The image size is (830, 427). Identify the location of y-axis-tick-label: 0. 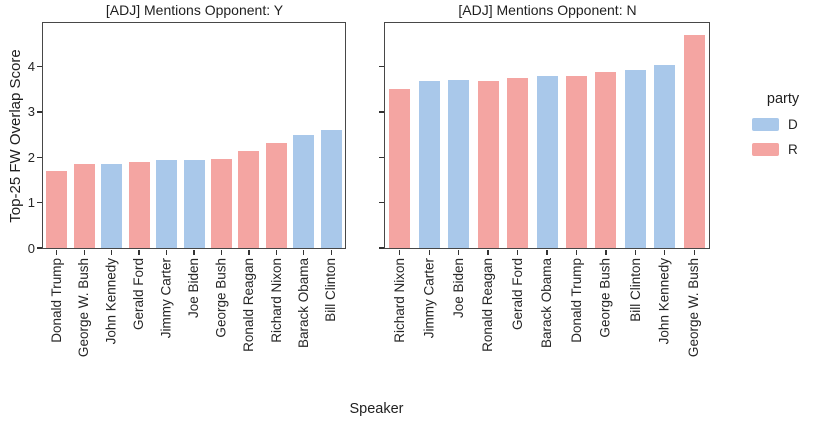
(31, 248).